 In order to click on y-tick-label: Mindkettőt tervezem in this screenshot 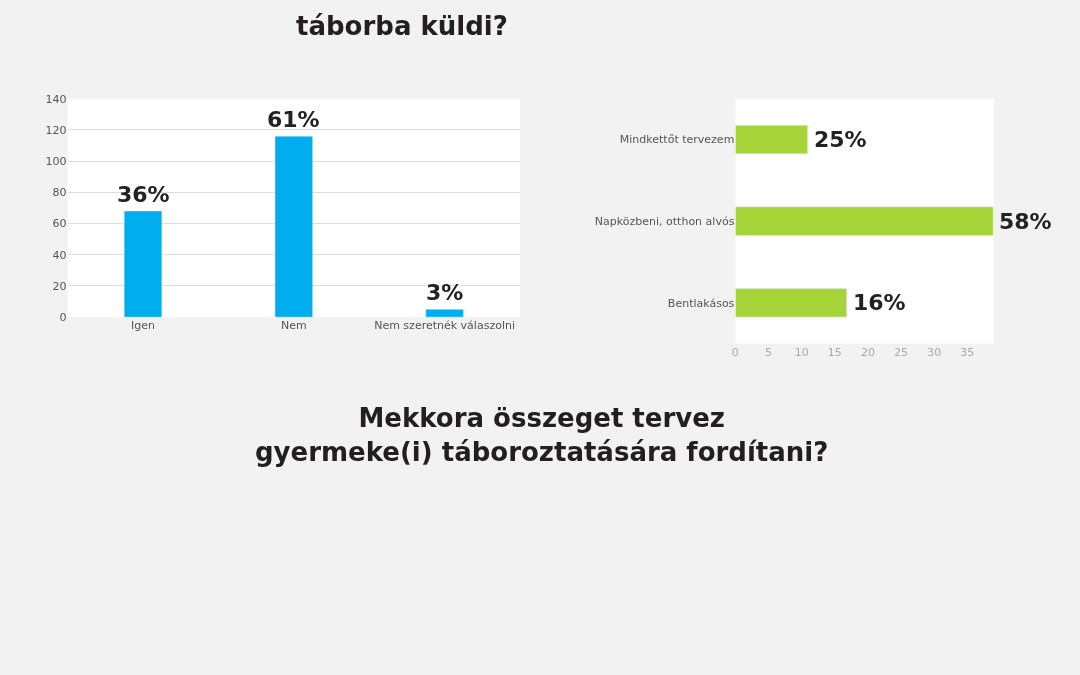, I will do `click(677, 140)`.